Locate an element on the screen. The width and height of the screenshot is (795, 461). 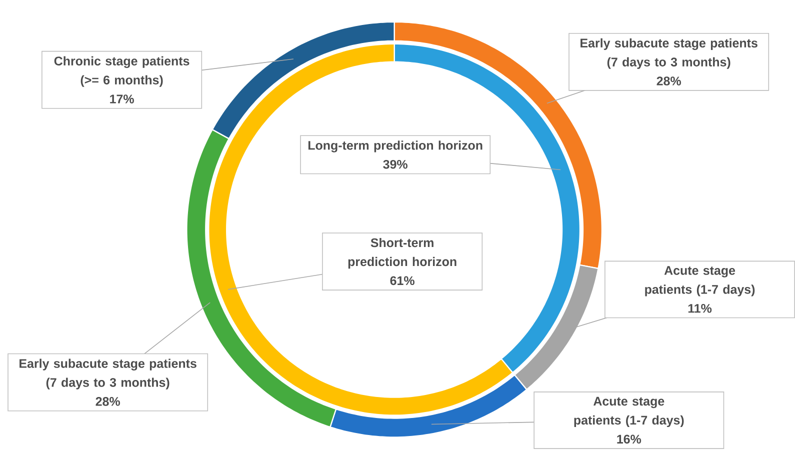
slice-label: Short-term prediction horizon is located at coordinates (402, 253).